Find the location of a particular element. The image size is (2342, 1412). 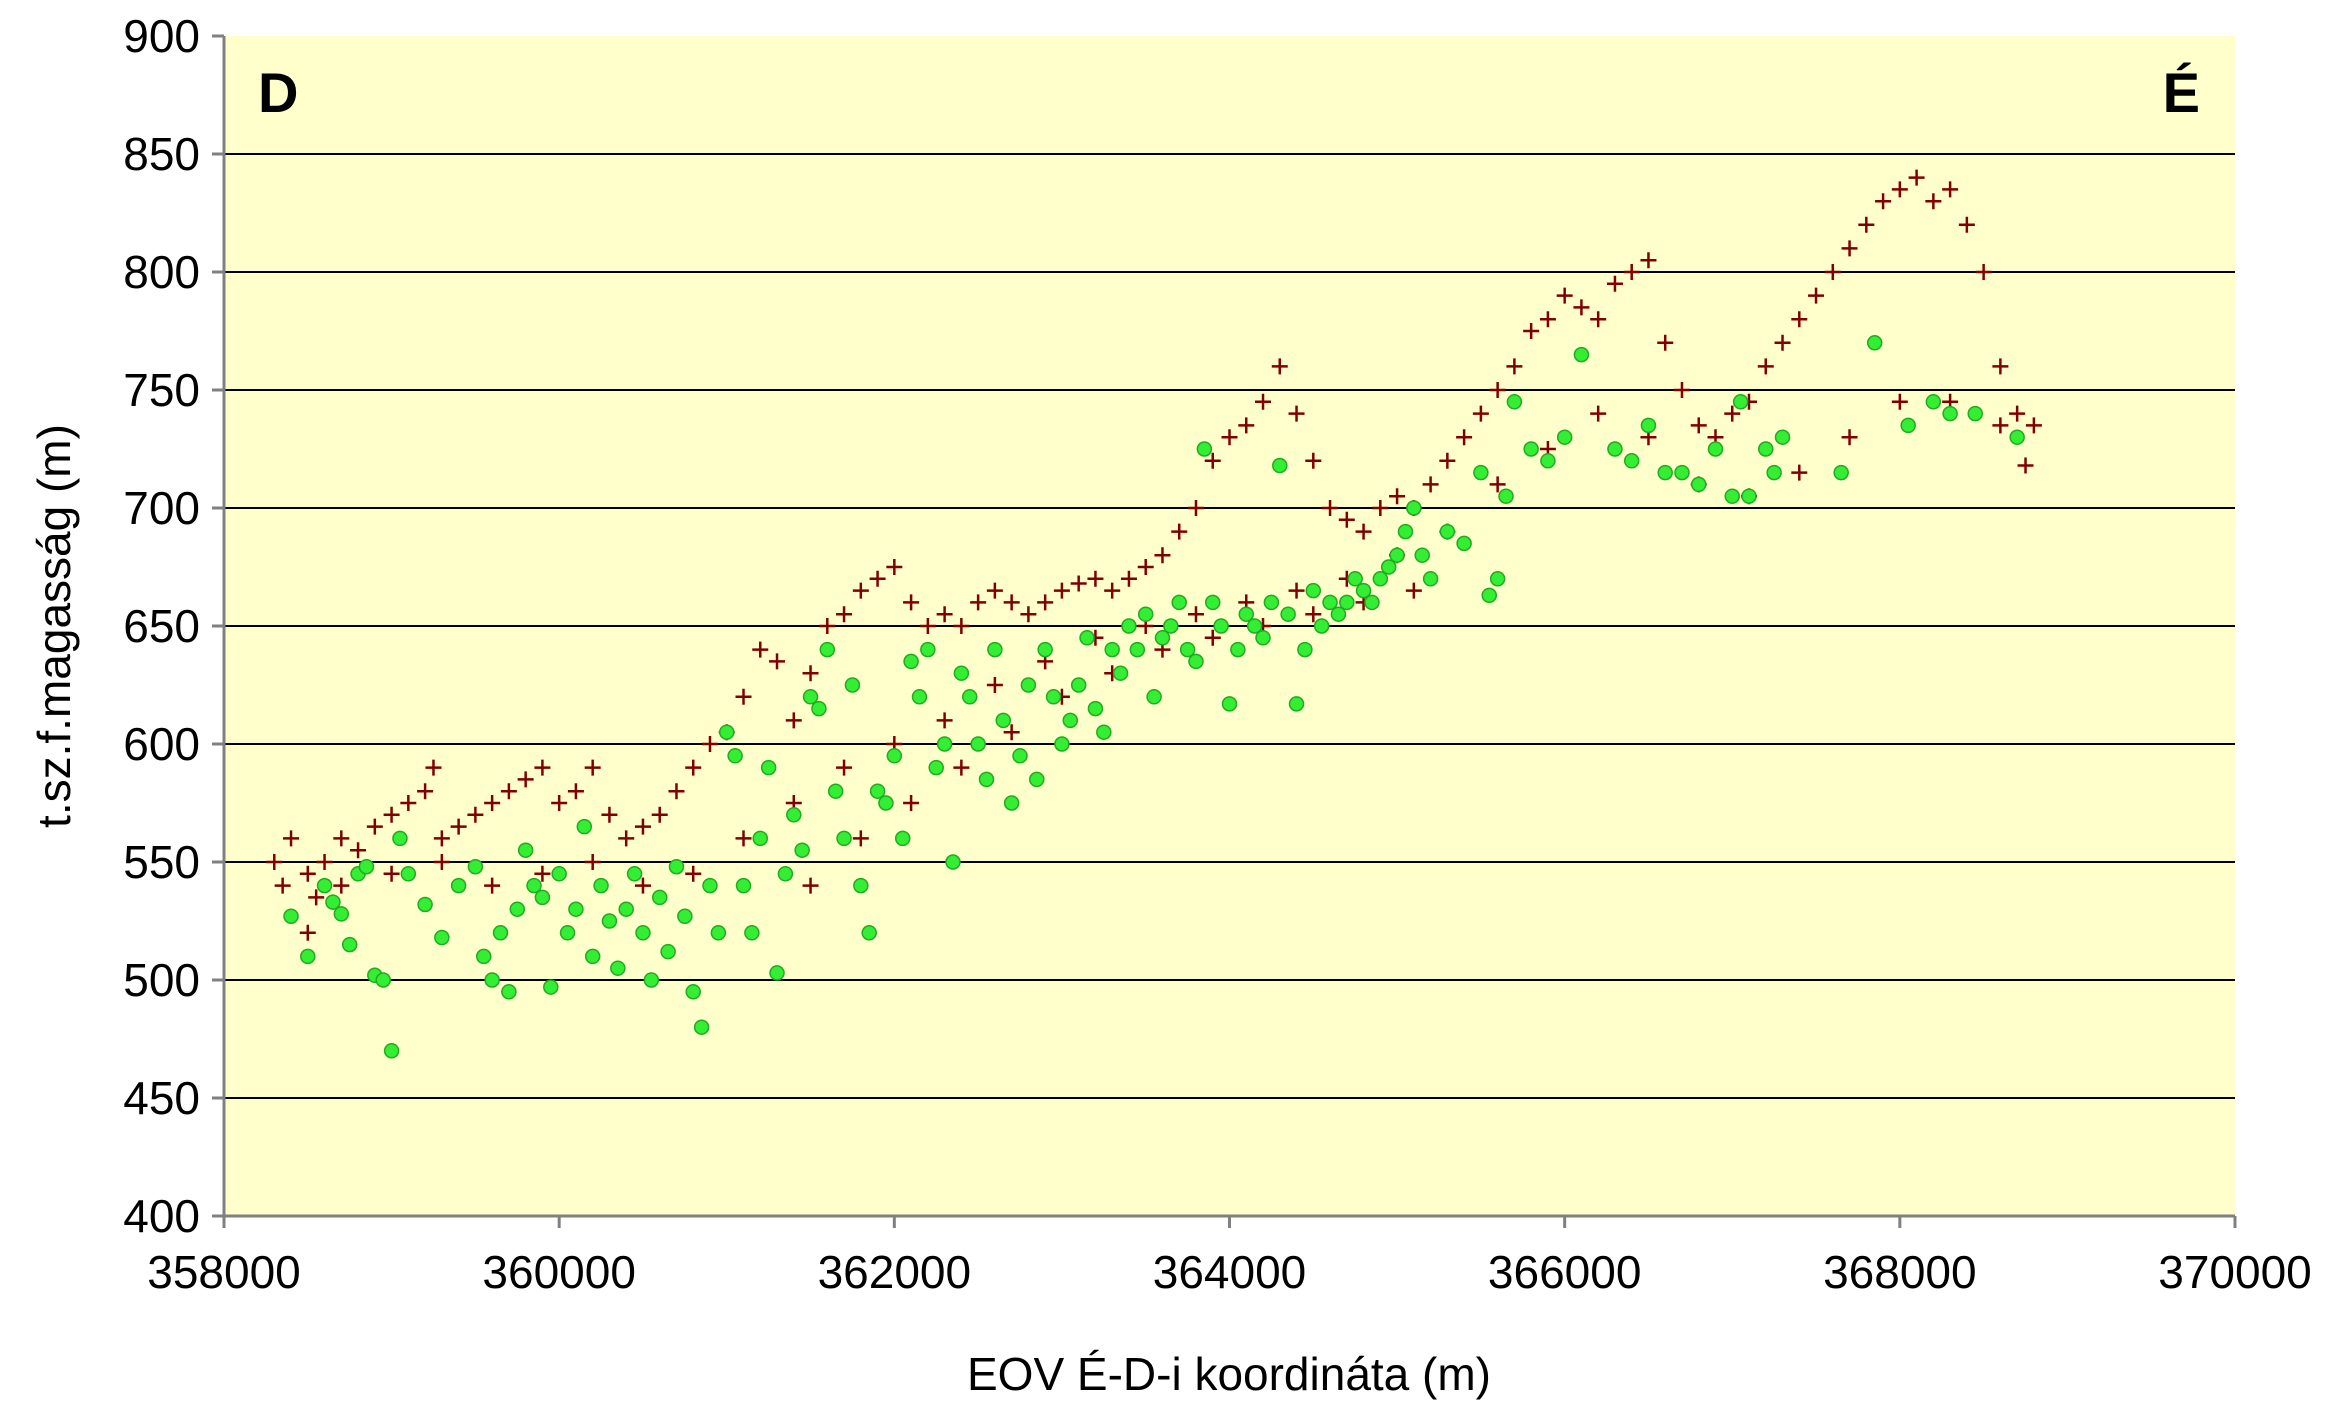

y-tick-label: 900 is located at coordinates (161, 36).